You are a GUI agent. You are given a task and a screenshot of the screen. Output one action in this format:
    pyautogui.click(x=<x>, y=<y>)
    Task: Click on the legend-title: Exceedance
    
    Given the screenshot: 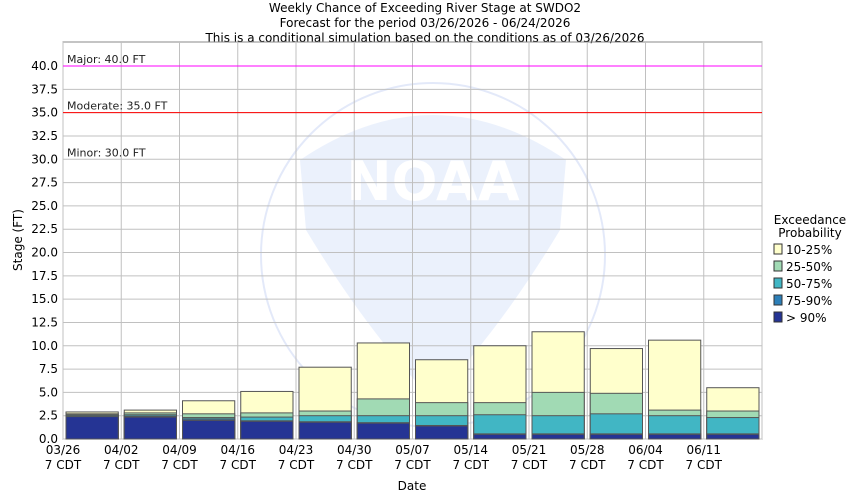 What is the action you would take?
    pyautogui.click(x=810, y=220)
    